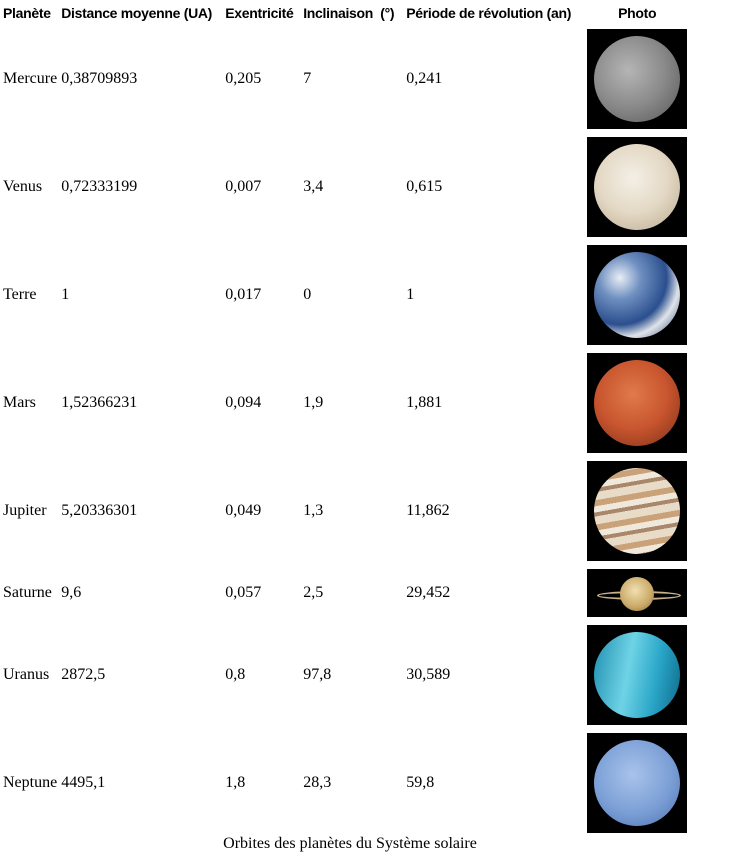 This screenshot has height=863, width=736. Describe the element at coordinates (345, 79) in the screenshot. I see `table-row: Mercure 0,38709893 0,205 7 0,241` at that location.